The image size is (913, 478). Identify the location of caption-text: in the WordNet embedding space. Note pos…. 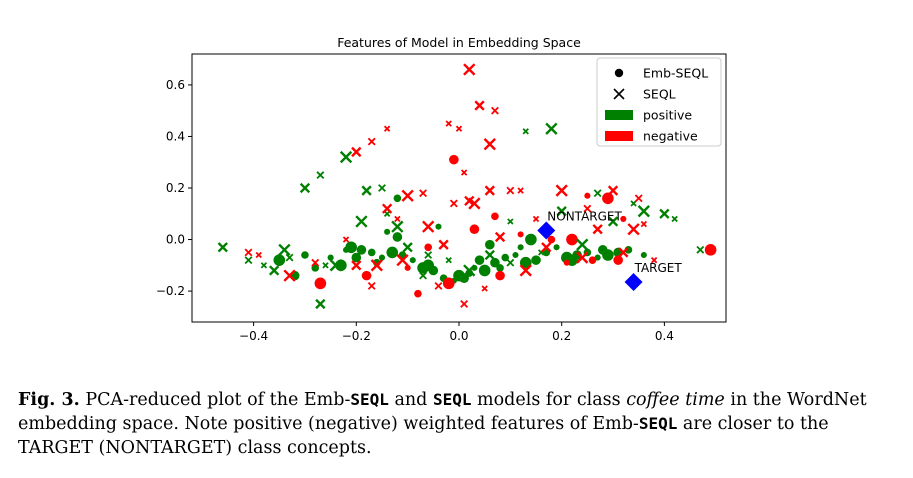
(442, 412).